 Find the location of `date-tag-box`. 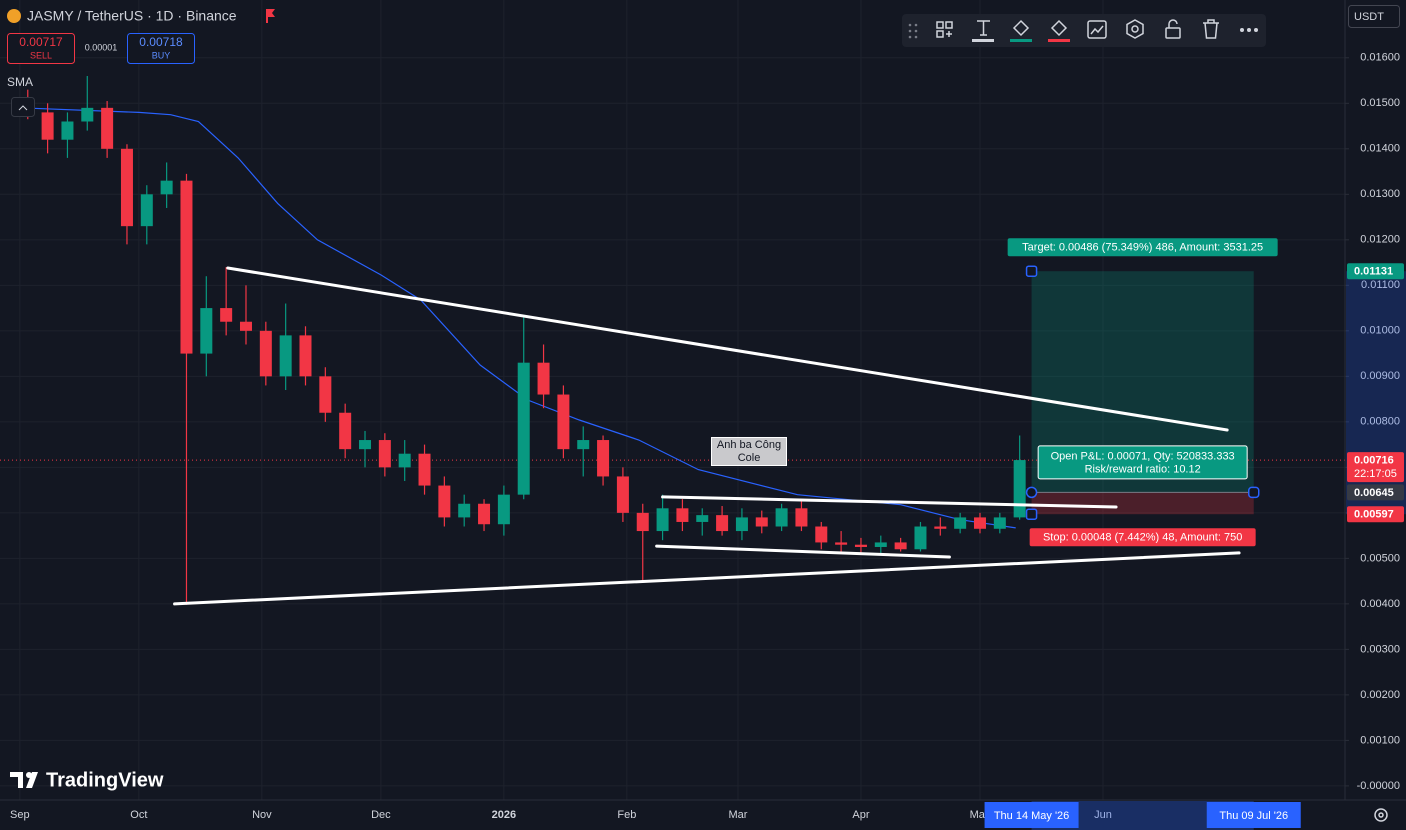

date-tag-box is located at coordinates (1253, 815).